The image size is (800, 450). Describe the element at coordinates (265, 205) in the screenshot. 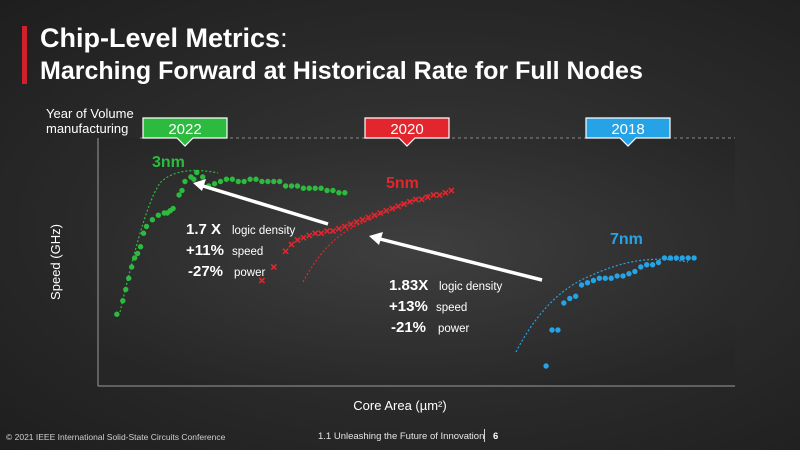

I see `arrow-5-to-3-line` at that location.